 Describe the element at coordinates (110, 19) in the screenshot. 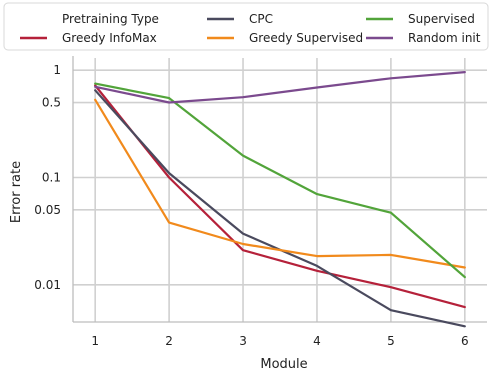

I see `legend-title: Pretraining Type` at that location.